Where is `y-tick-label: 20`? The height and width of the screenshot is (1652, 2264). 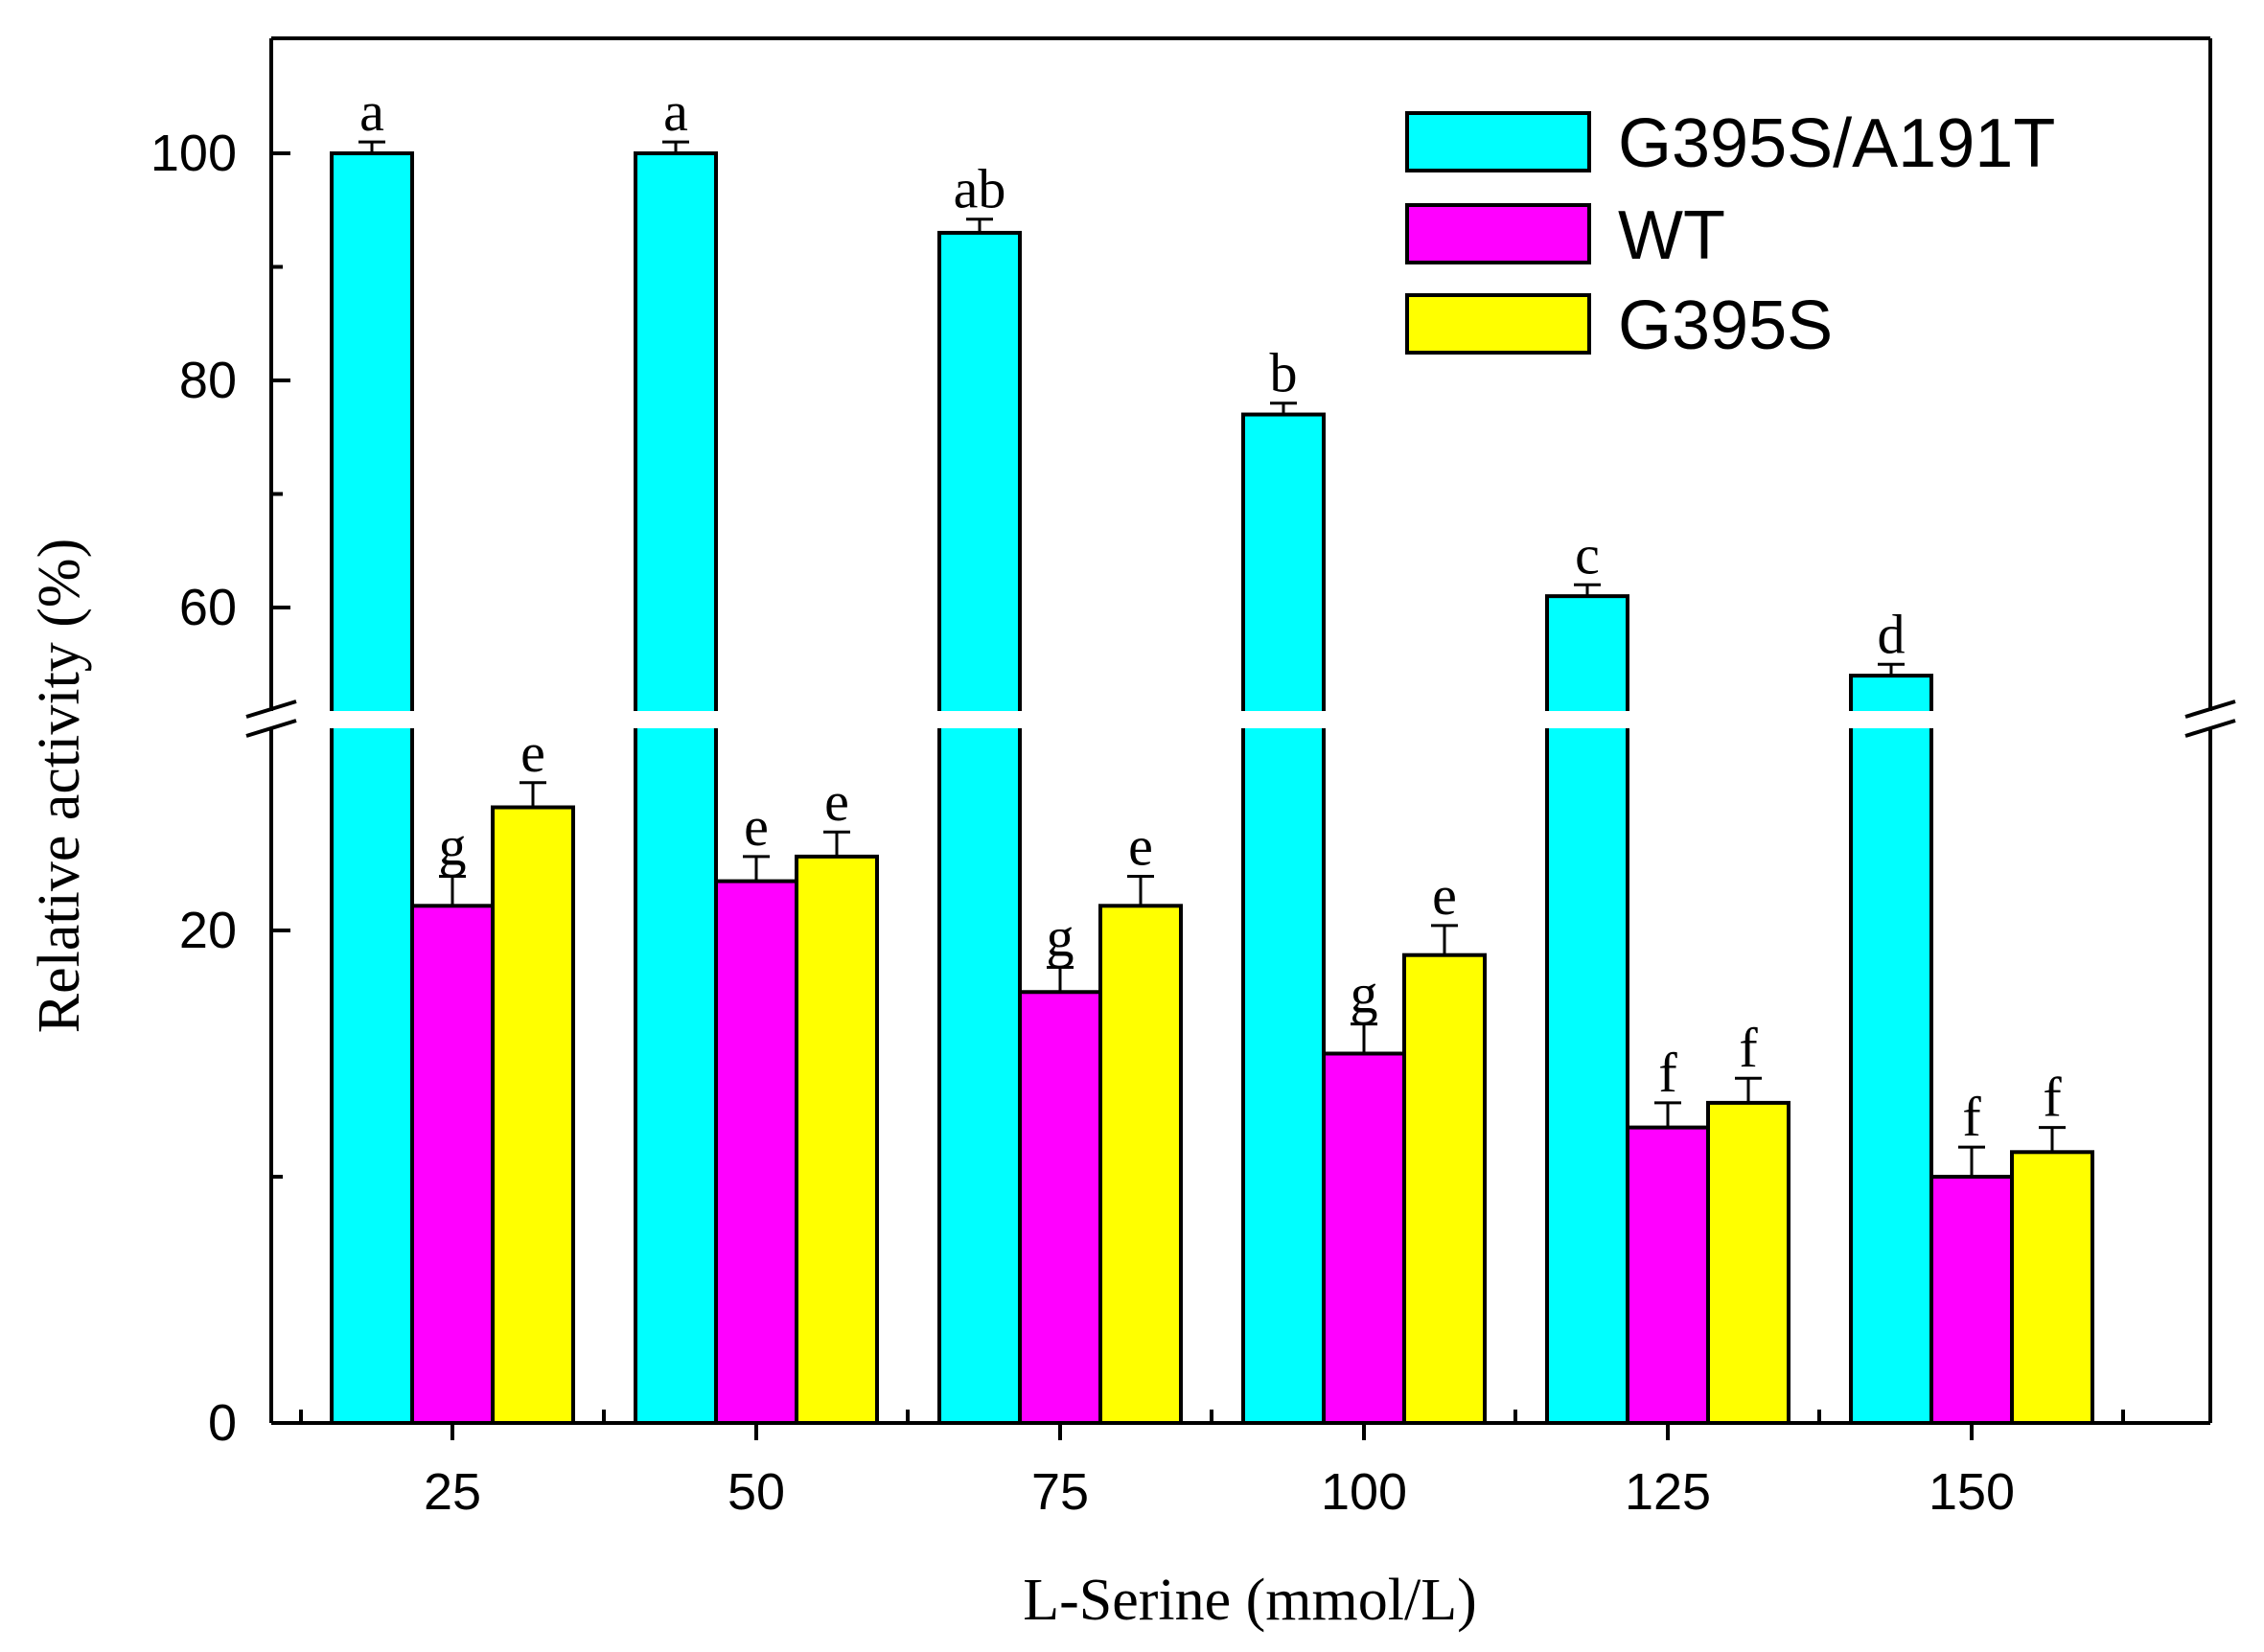
y-tick-label: 20 is located at coordinates (208, 930).